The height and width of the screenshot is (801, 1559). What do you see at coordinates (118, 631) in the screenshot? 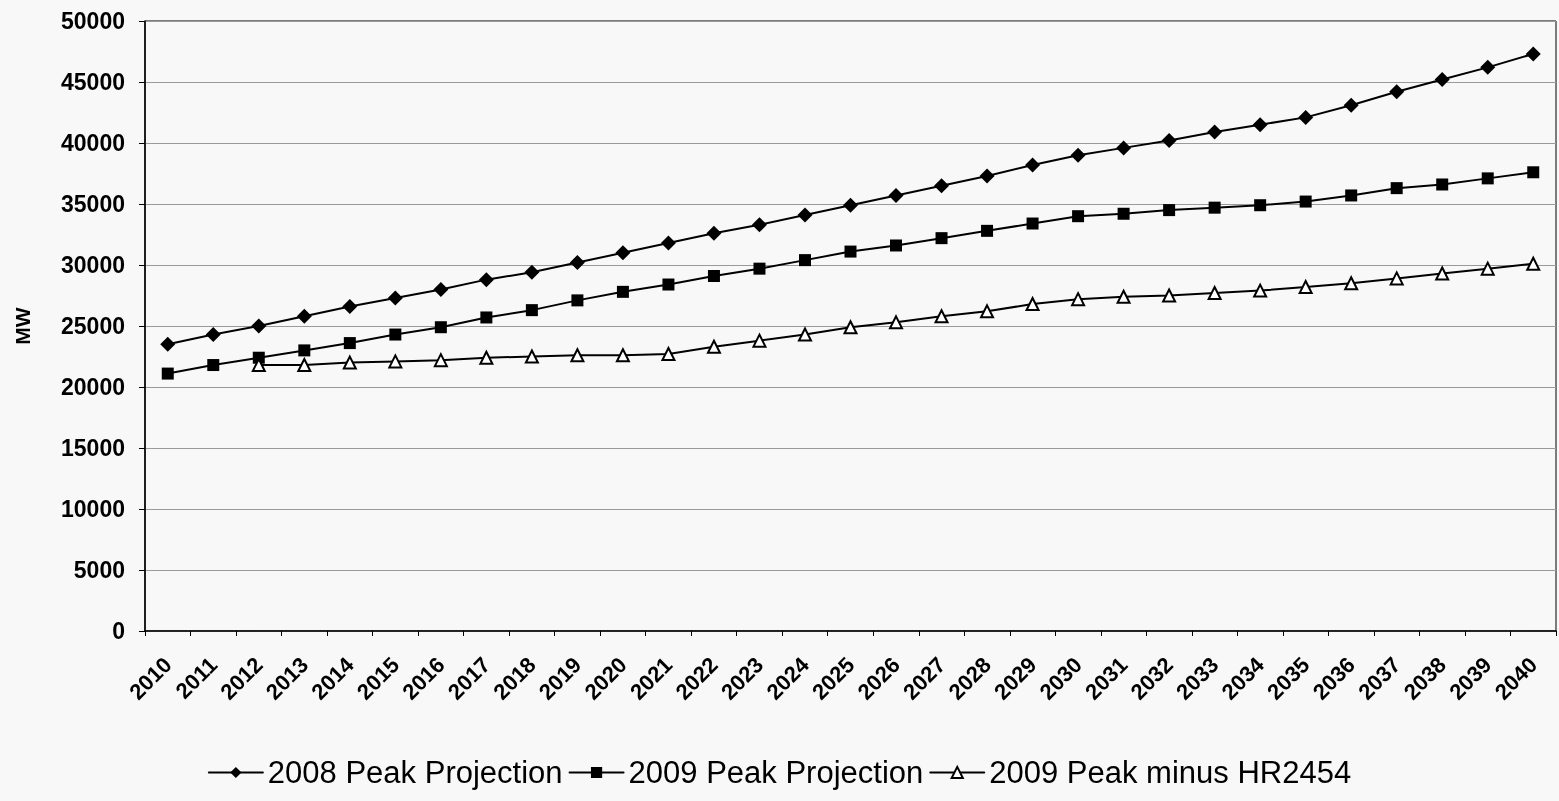
I see `y-tick-label: 0` at bounding box center [118, 631].